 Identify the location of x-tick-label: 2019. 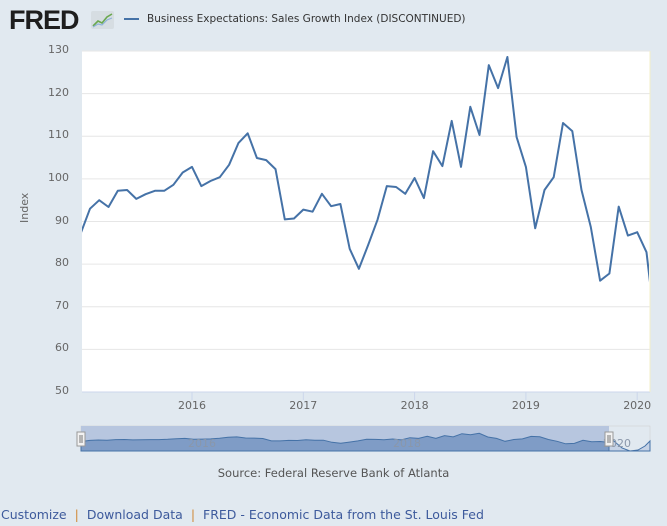
(525, 405).